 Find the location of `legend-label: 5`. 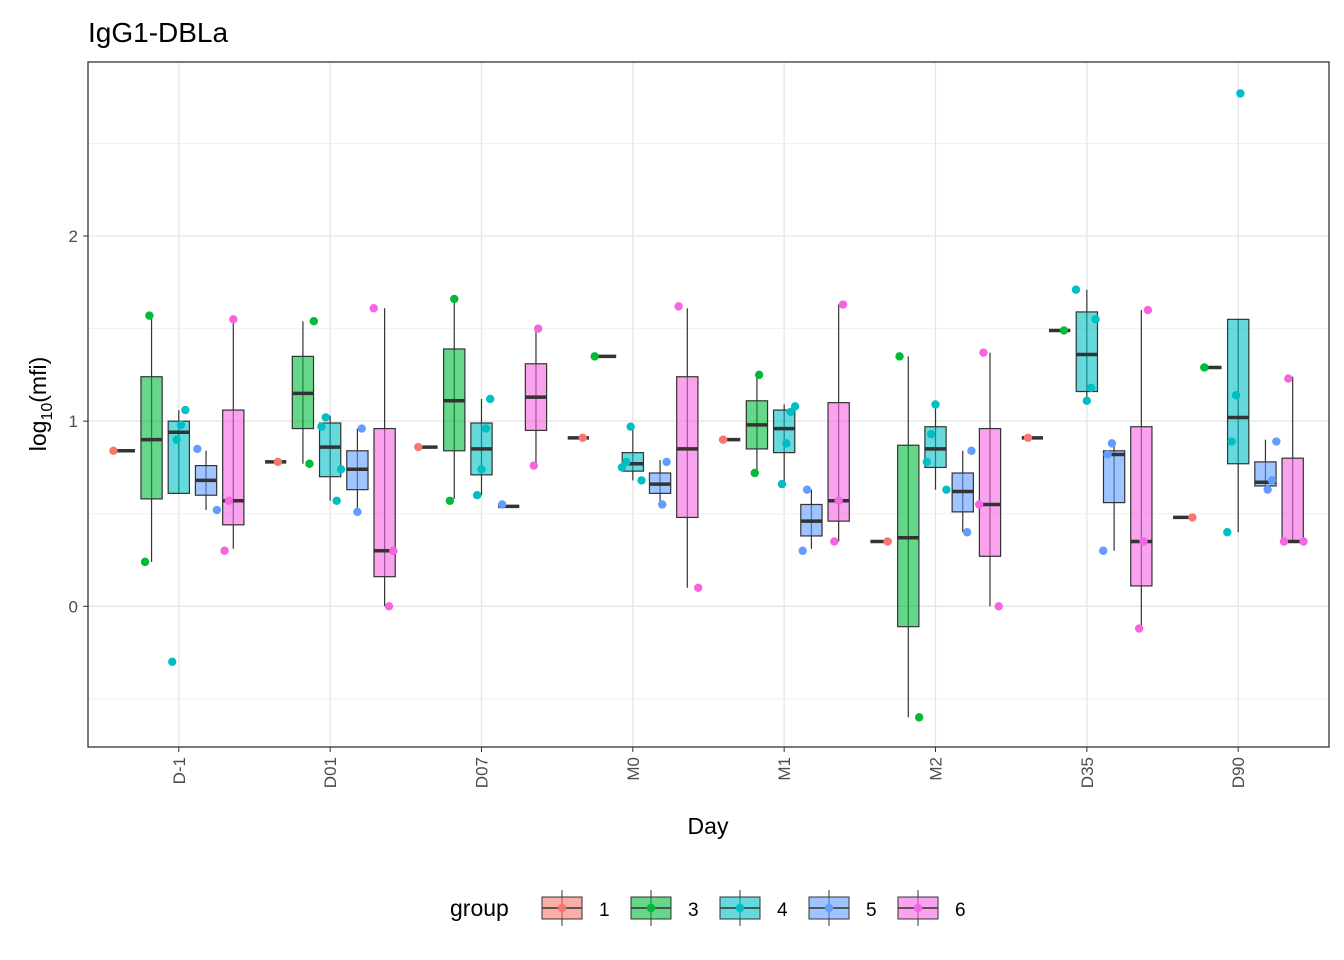

legend-label: 5 is located at coordinates (871, 910).